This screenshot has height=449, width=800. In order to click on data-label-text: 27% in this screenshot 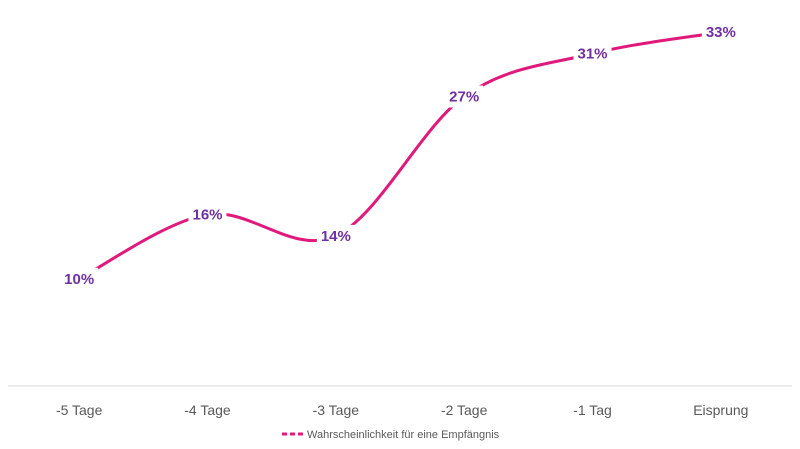, I will do `click(464, 97)`.